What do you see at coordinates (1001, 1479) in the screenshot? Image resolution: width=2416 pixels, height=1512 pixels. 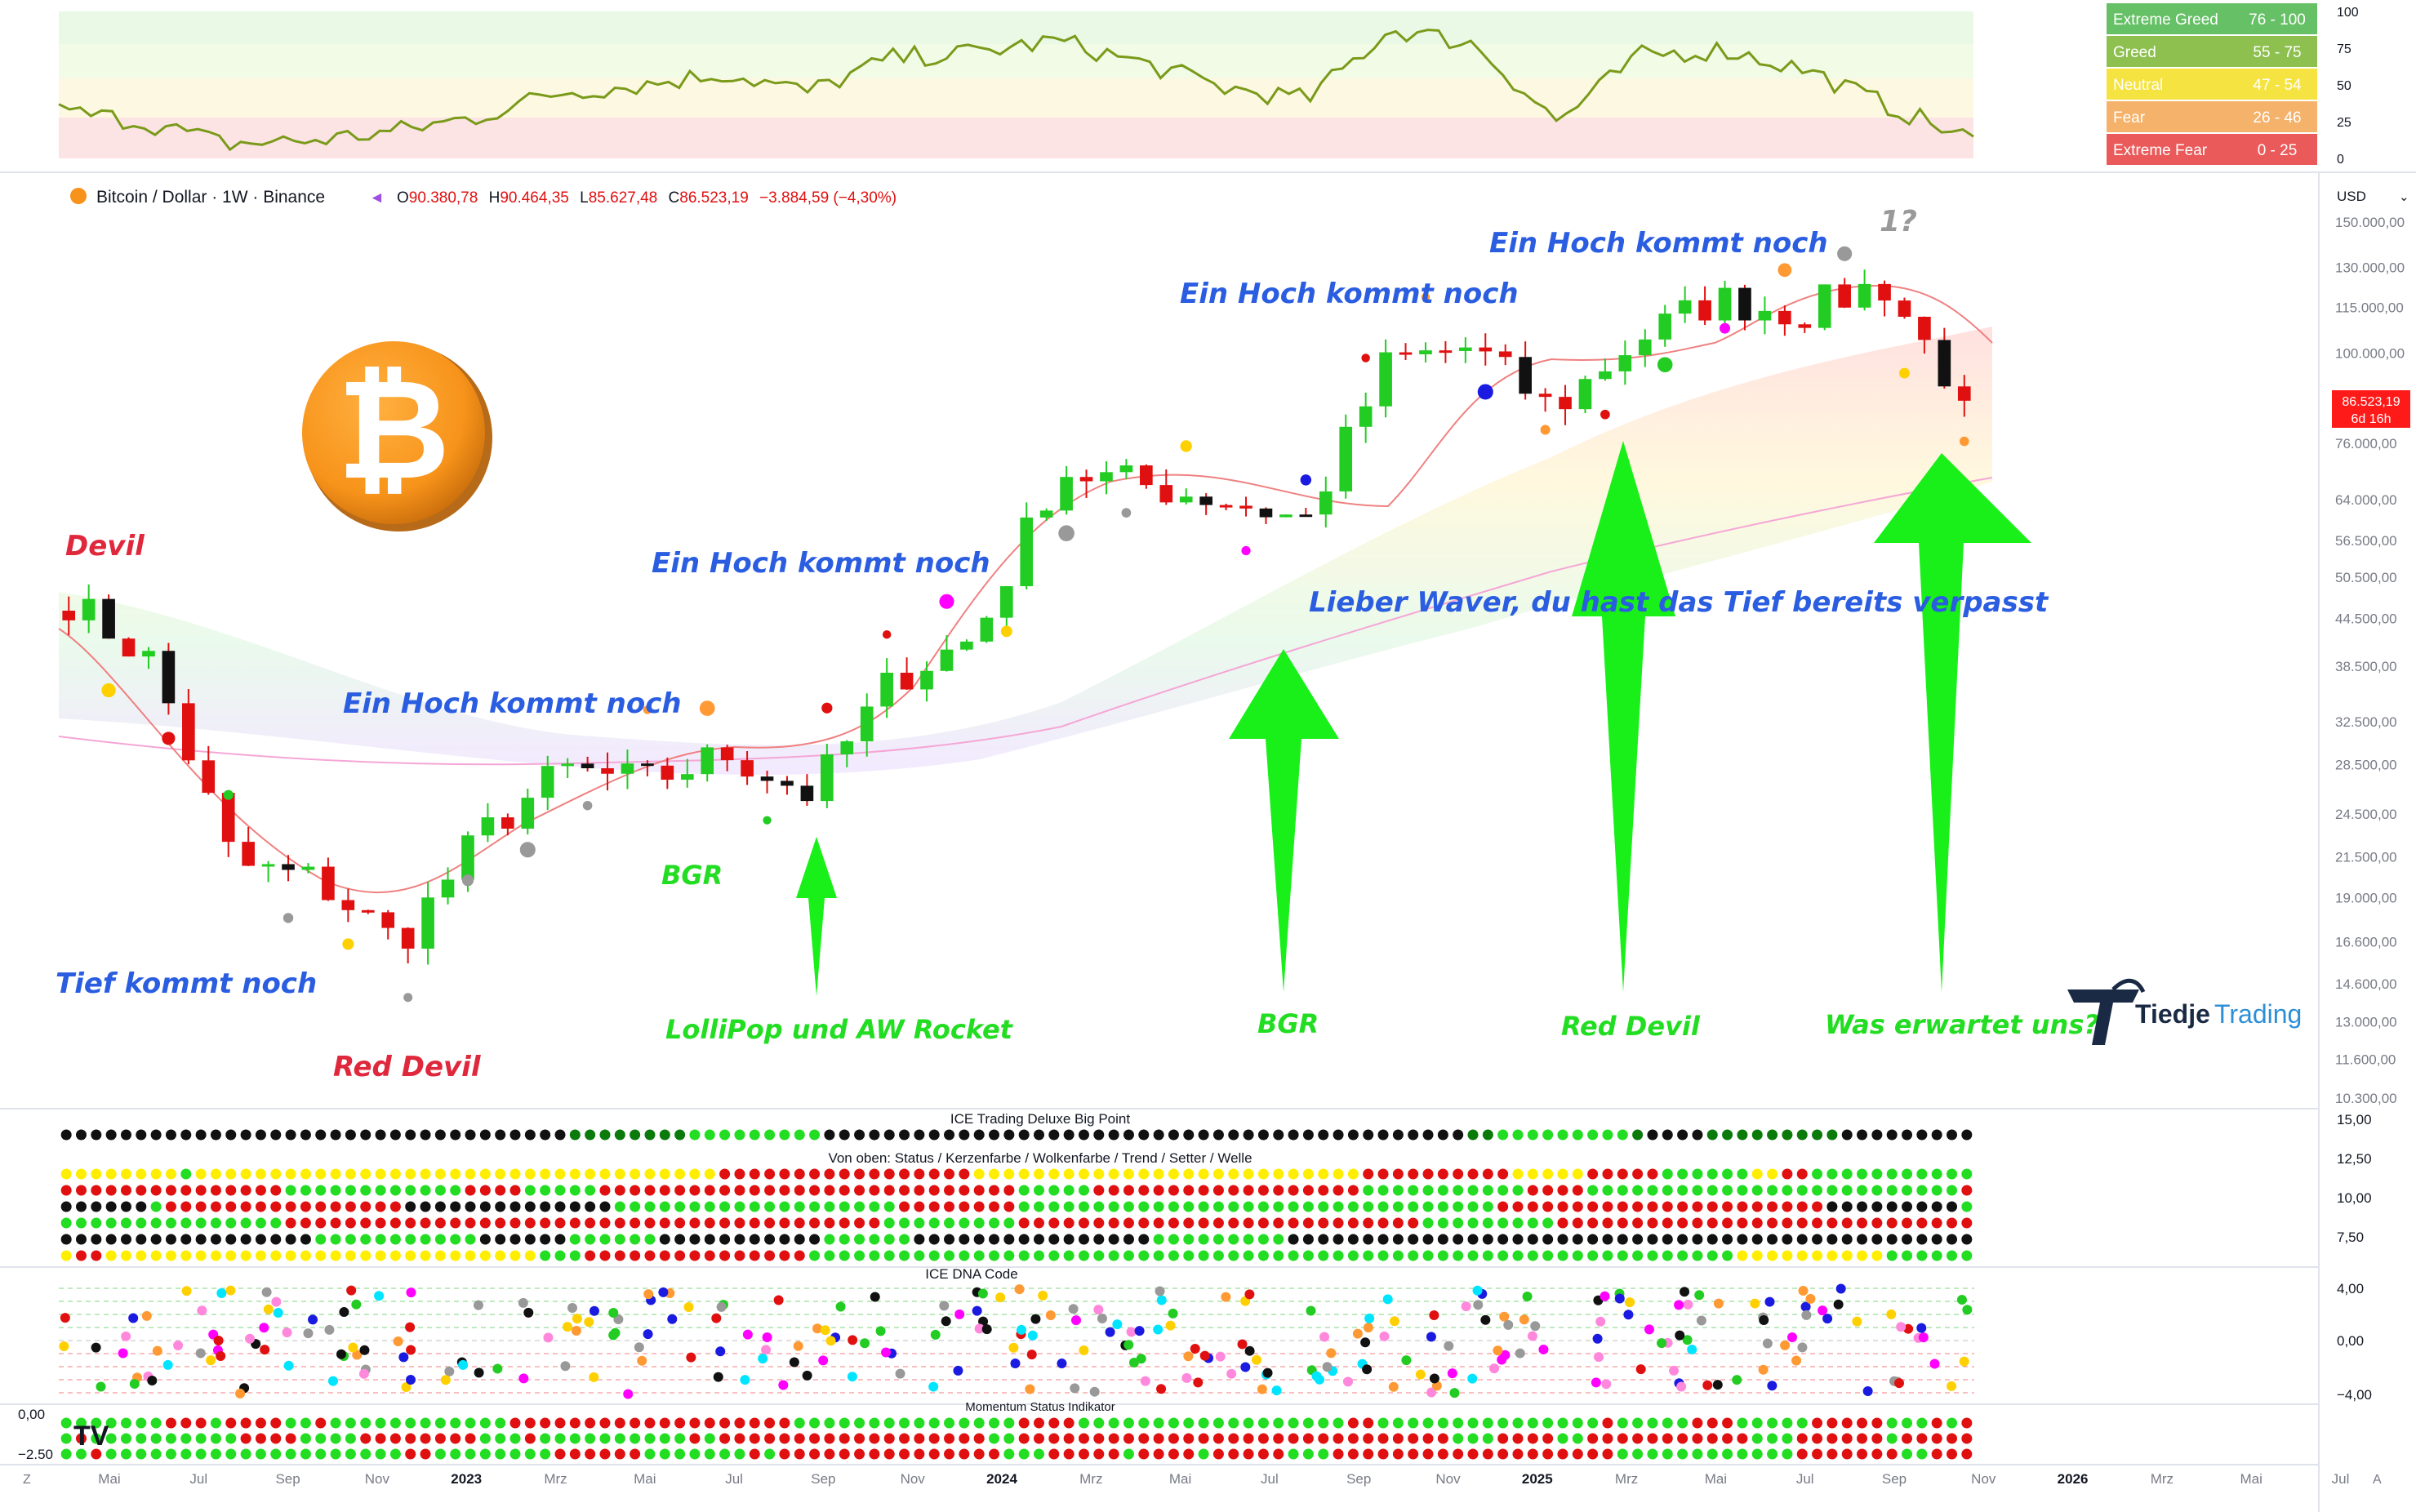 I see `time-label: 2024` at bounding box center [1001, 1479].